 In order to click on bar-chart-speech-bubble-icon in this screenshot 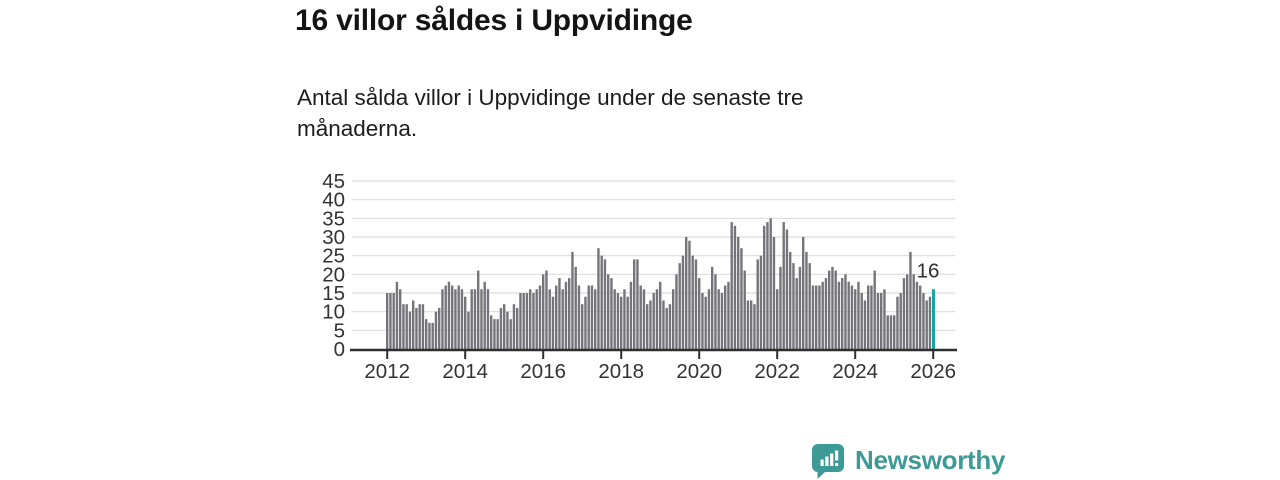, I will do `click(828, 461)`.